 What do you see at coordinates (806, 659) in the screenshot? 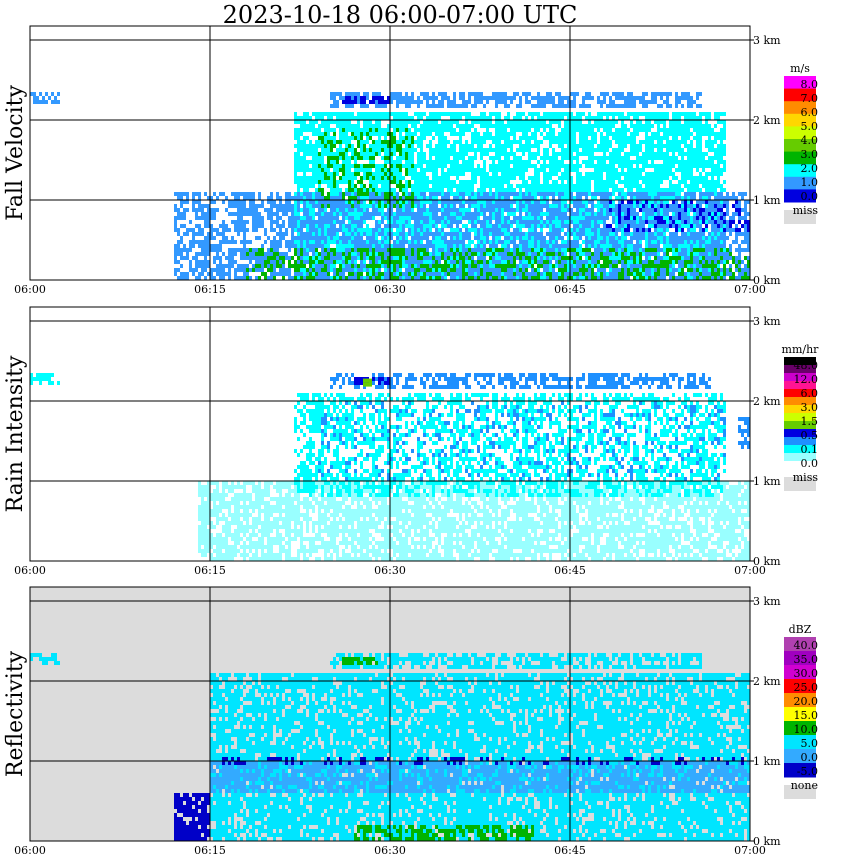
I see `legend-label: 35.0` at bounding box center [806, 659].